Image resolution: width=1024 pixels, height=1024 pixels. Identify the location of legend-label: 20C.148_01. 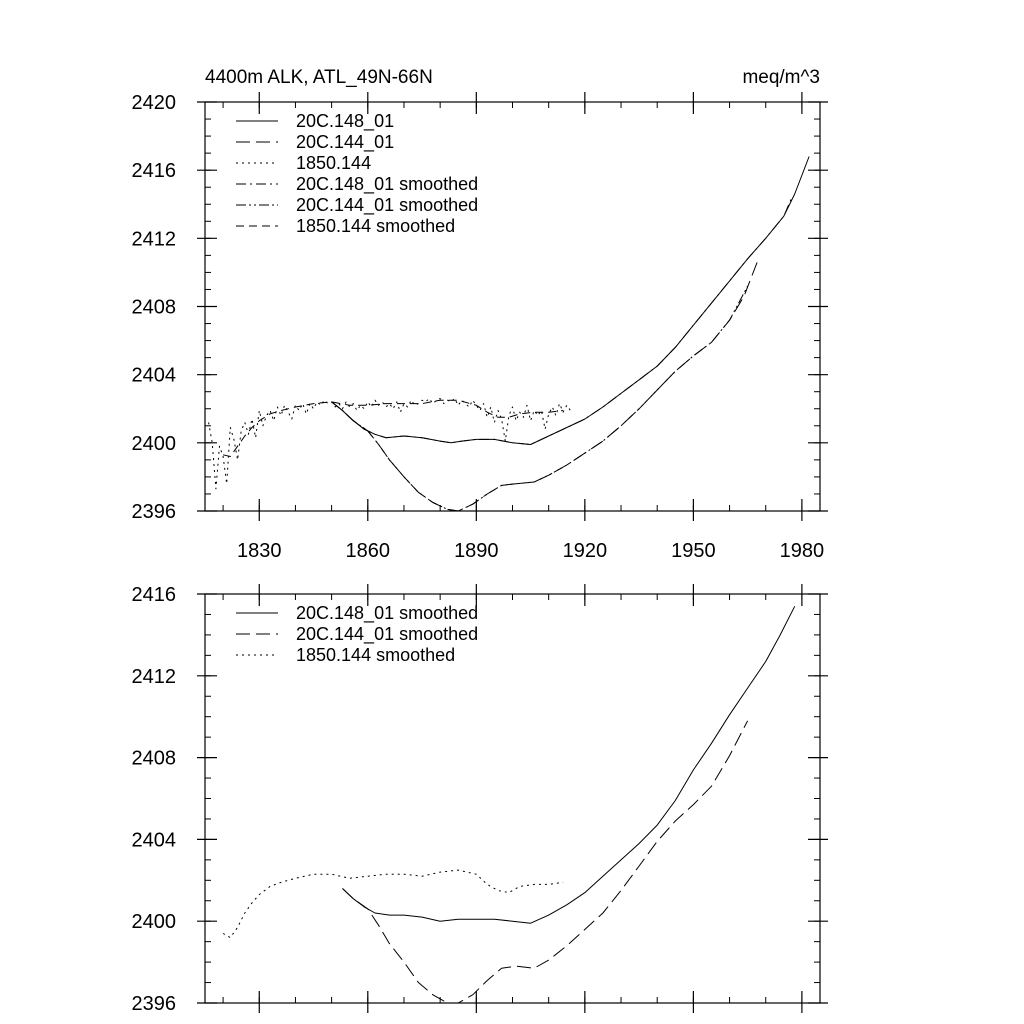
(345, 121).